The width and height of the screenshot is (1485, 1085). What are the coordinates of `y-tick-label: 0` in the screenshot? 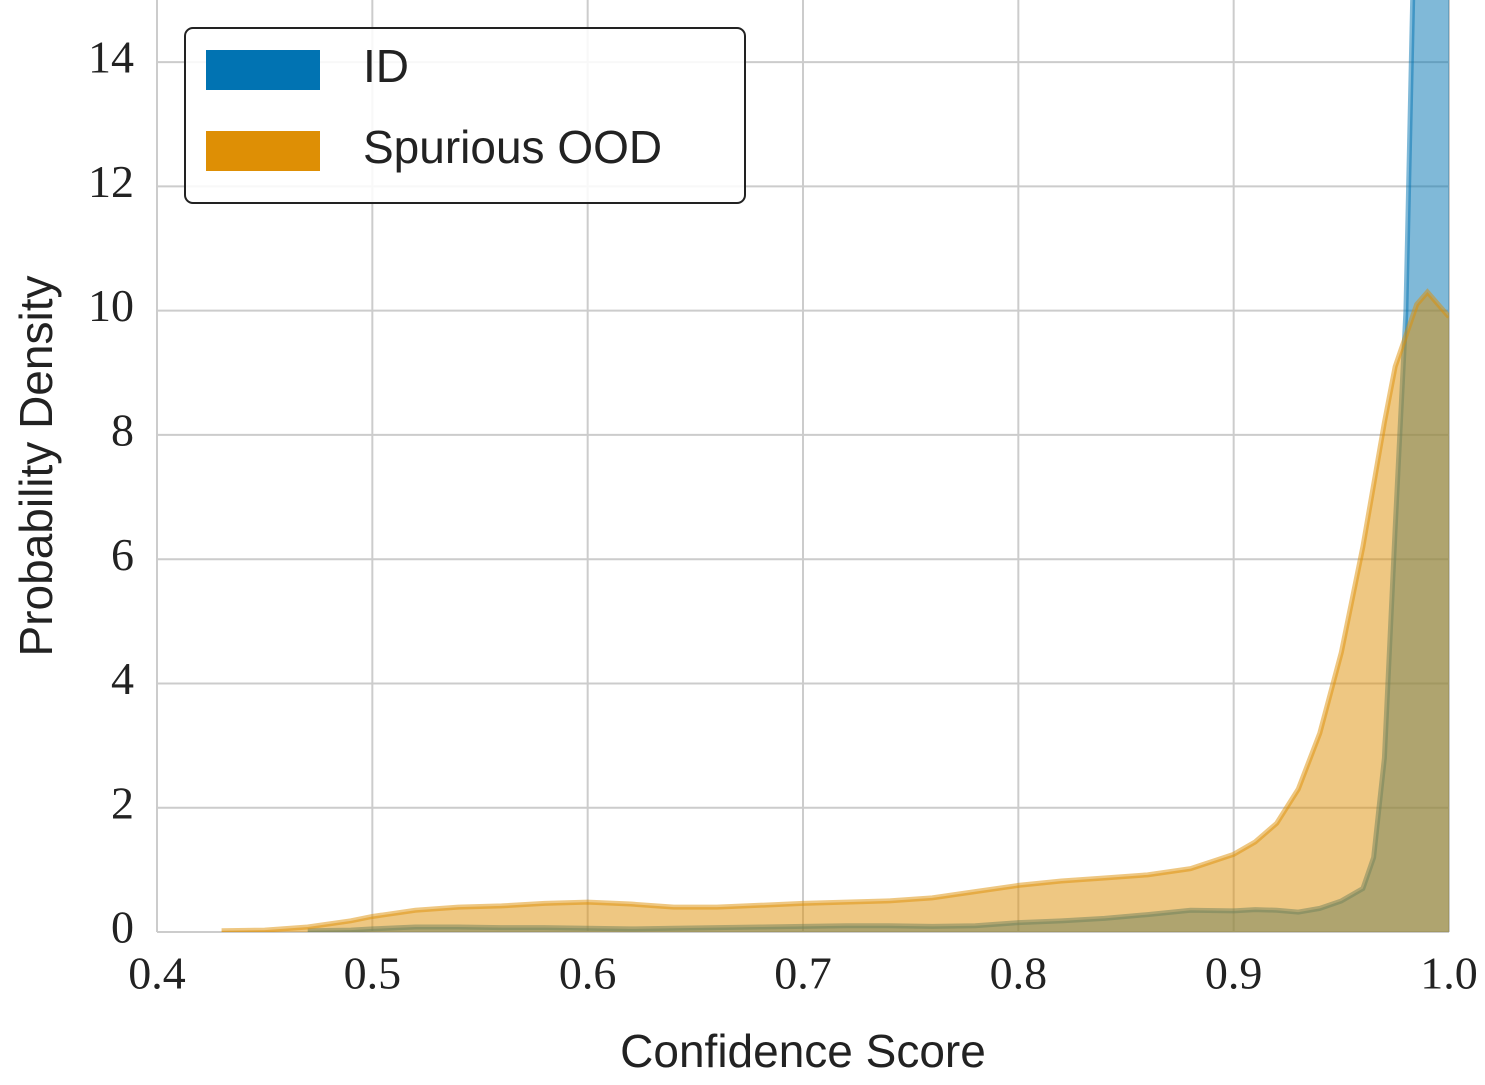 It's located at (122, 927).